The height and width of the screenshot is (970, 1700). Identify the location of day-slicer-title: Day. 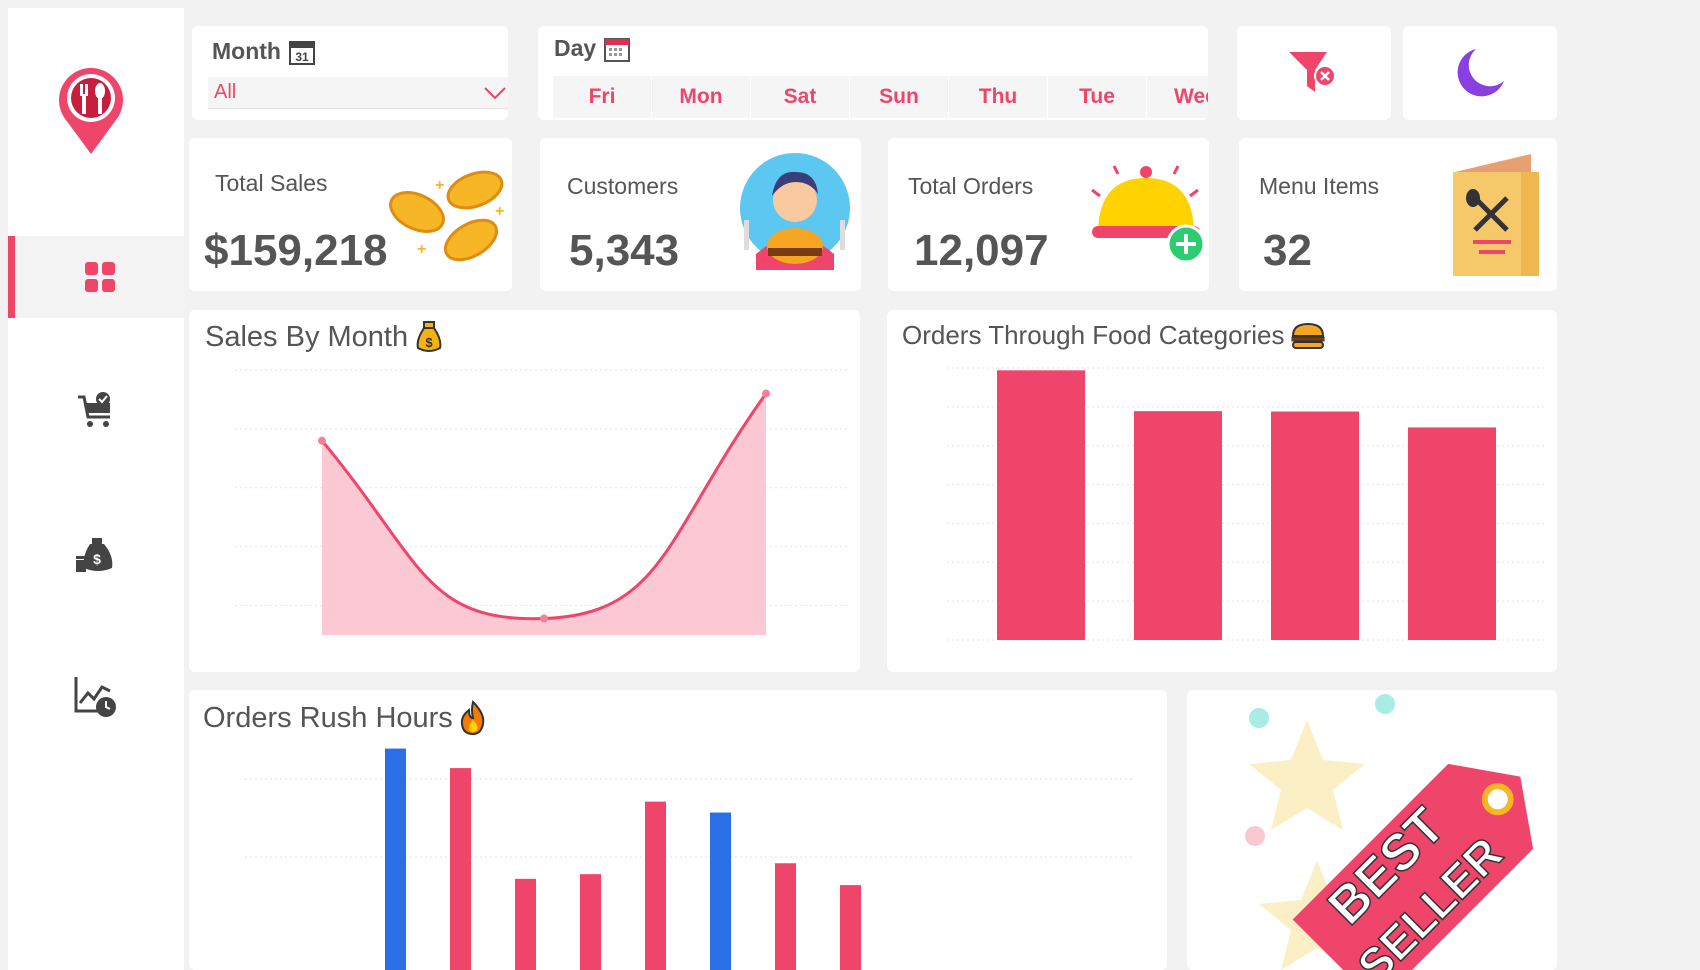
(575, 48).